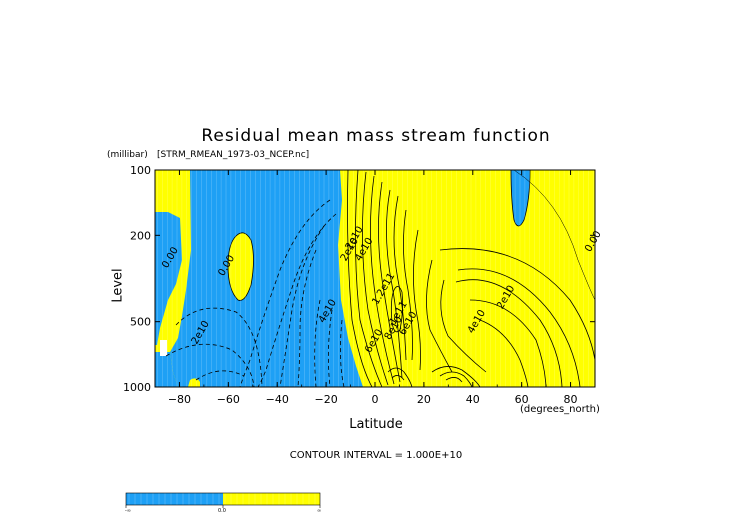 The image size is (752, 532). I want to click on x-axis-label: Latitude, so click(376, 424).